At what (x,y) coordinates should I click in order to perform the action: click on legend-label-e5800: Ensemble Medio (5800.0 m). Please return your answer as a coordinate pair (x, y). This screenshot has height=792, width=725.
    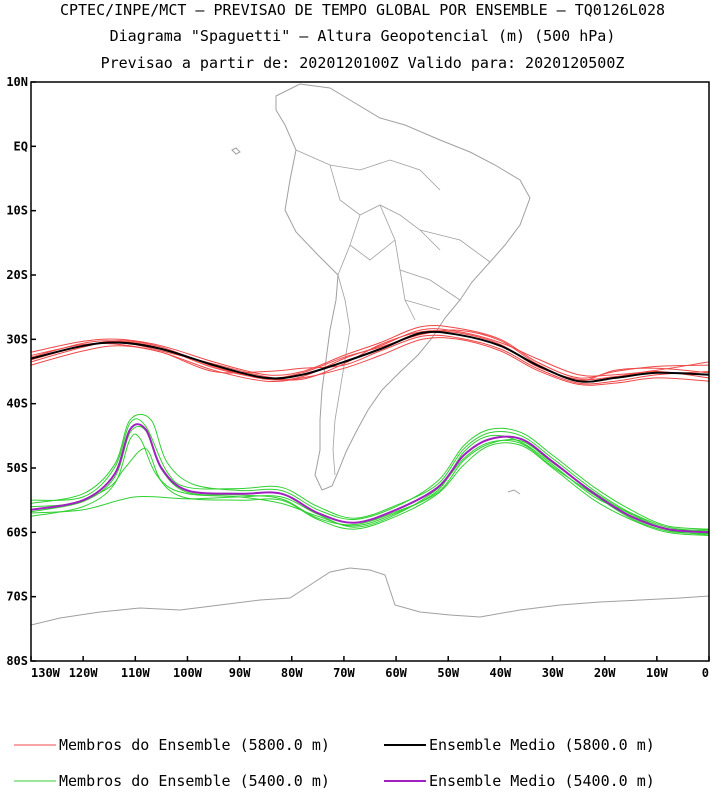
    Looking at the image, I should click on (542, 745).